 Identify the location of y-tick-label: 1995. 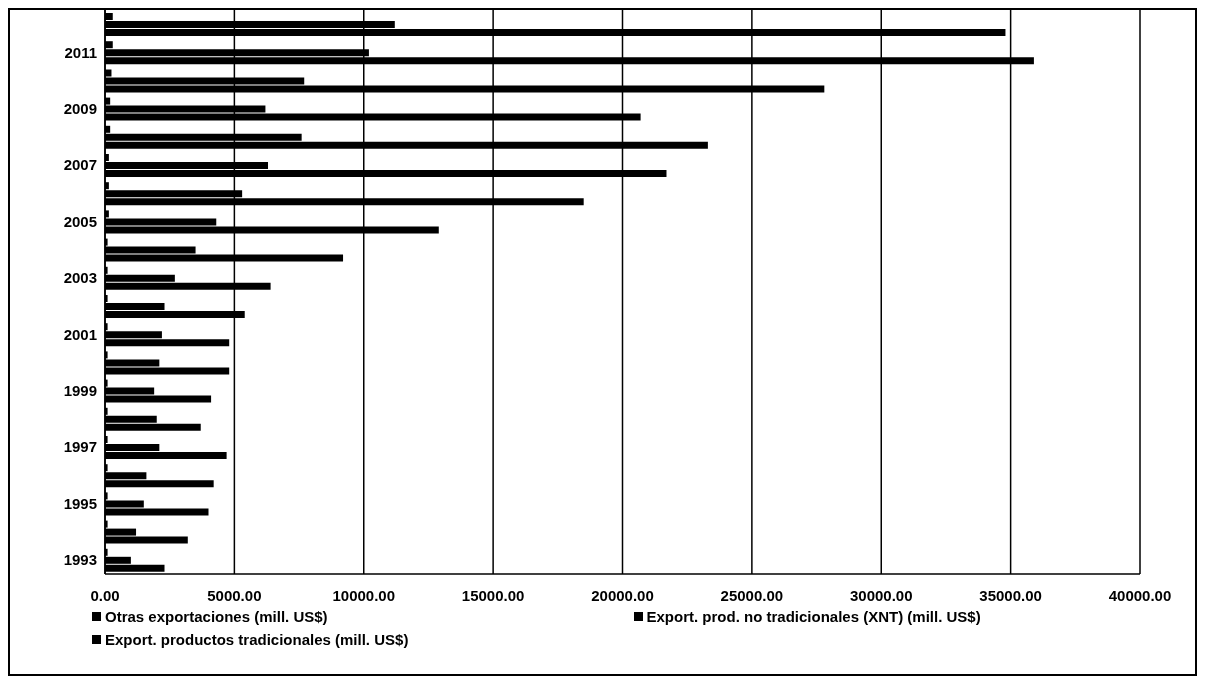
(80, 503).